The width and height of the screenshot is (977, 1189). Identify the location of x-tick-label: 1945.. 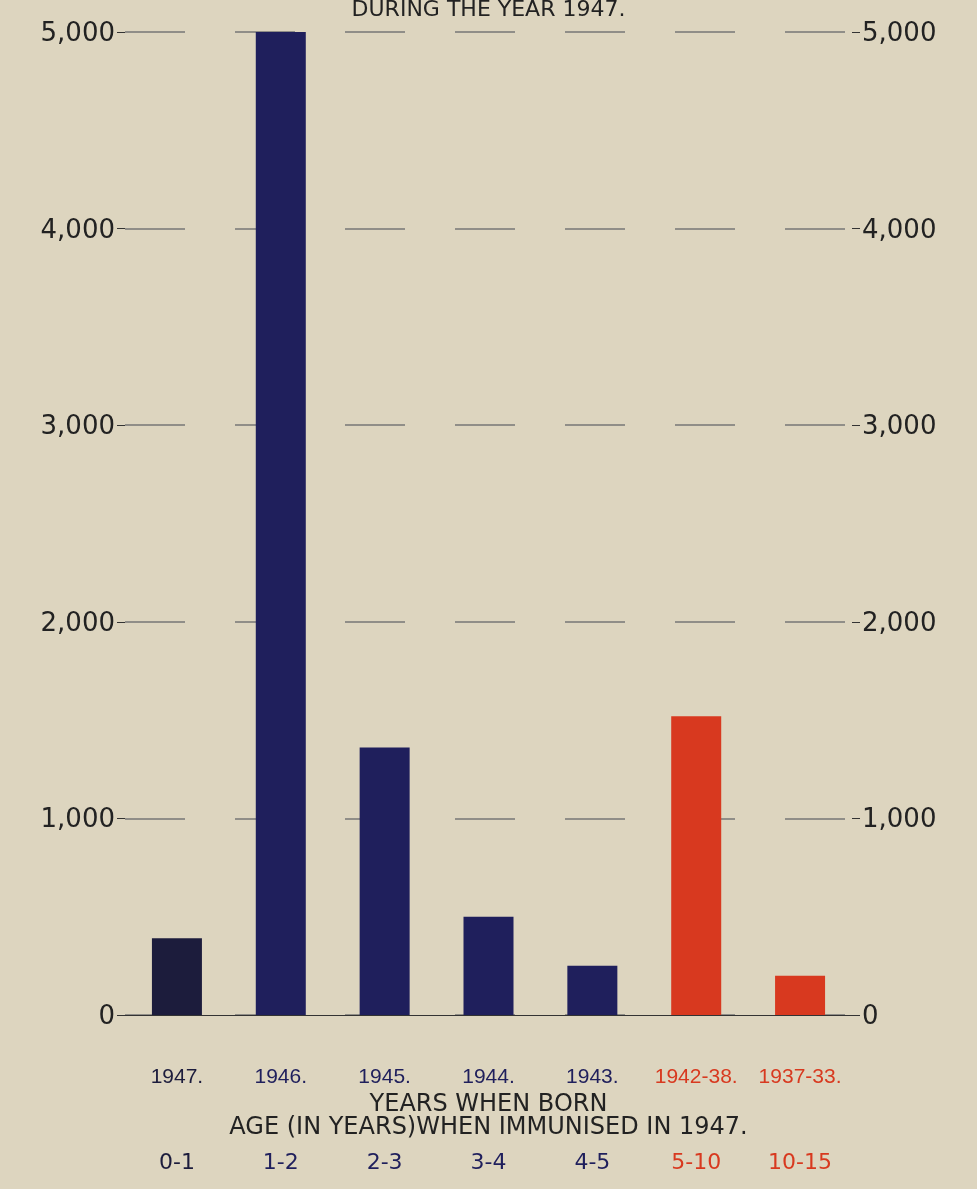
(384, 1075).